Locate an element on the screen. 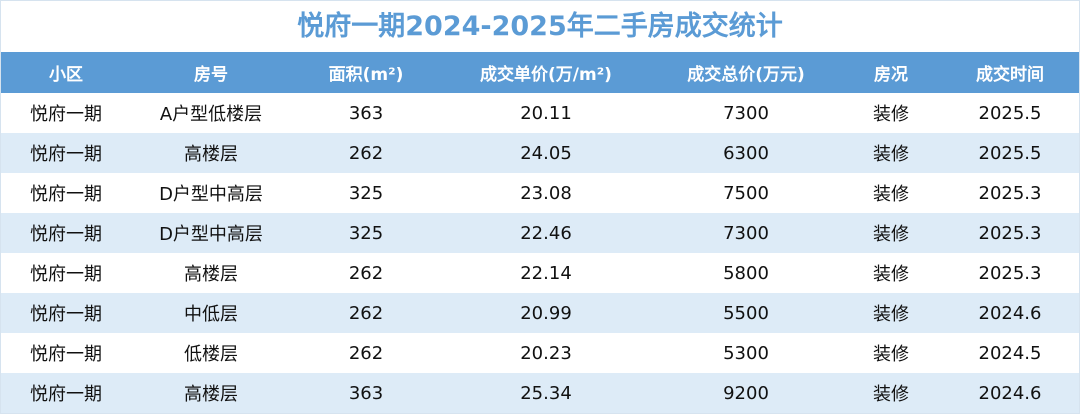  column-header: 房况 is located at coordinates (891, 72).